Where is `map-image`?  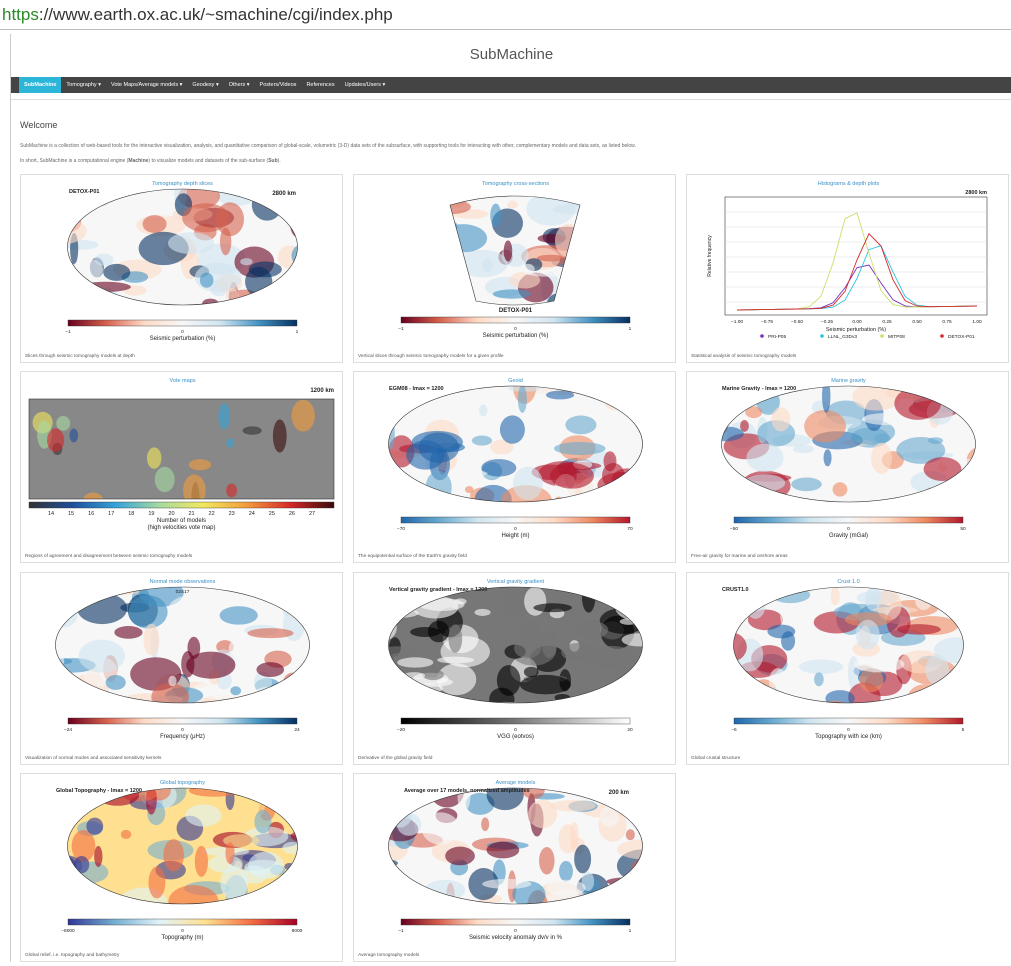 map-image is located at coordinates (182, 648).